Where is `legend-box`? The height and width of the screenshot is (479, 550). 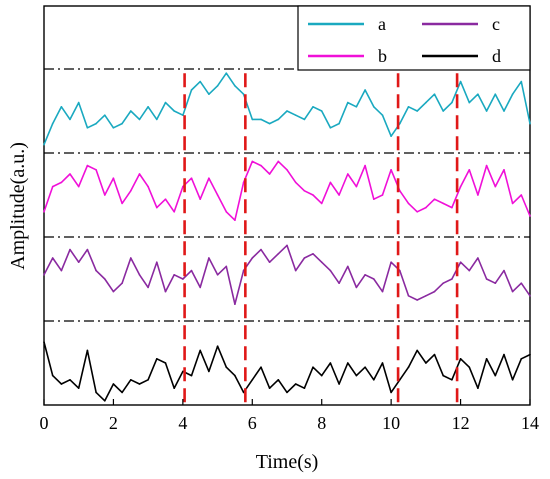
legend-box is located at coordinates (414, 38).